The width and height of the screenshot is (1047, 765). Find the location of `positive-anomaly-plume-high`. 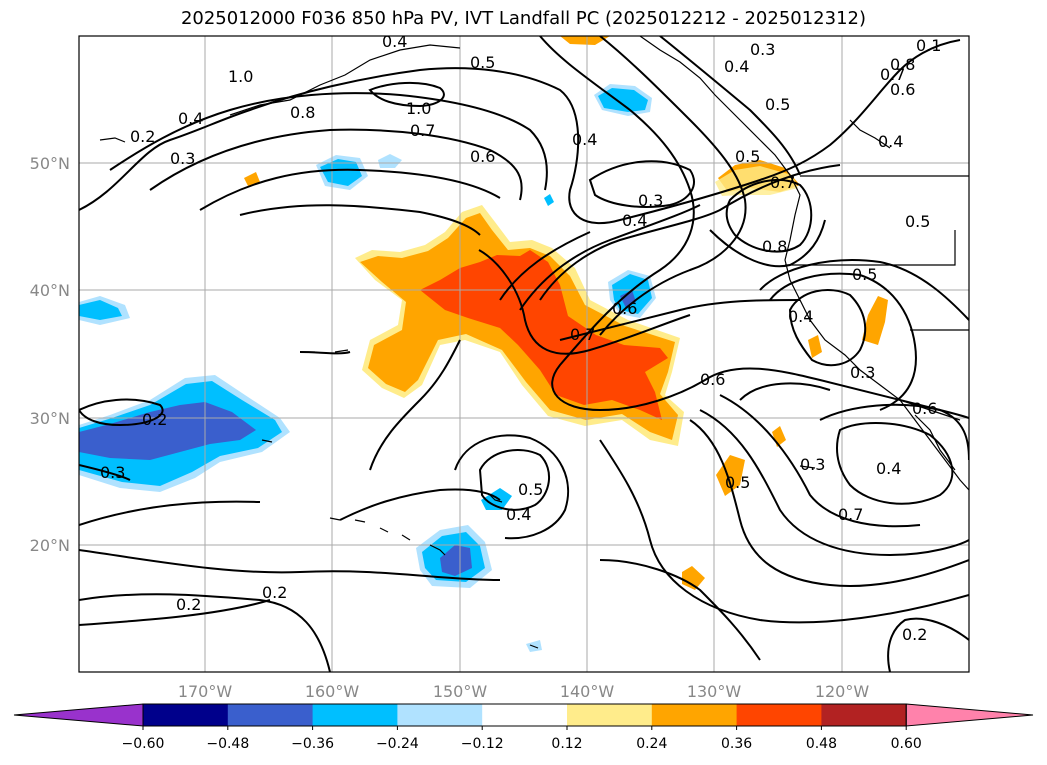

positive-anomaly-plume-high is located at coordinates (544, 335).